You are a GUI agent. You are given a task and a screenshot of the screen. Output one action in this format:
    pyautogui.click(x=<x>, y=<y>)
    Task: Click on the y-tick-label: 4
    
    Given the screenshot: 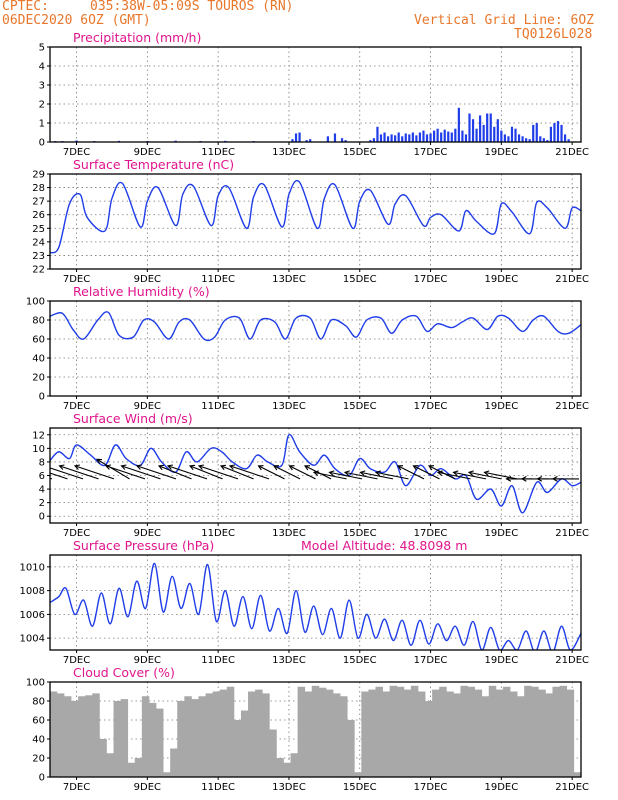 What is the action you would take?
    pyautogui.click(x=42, y=67)
    